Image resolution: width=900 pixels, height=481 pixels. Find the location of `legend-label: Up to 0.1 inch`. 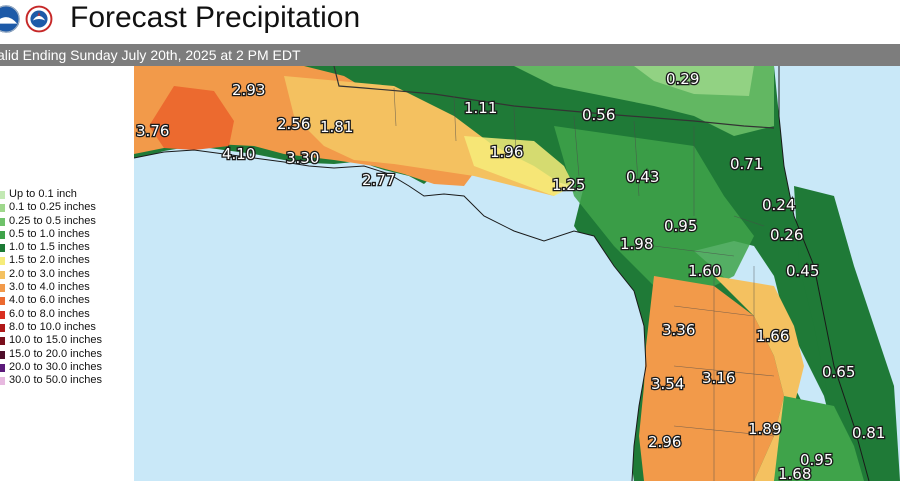

legend-label: Up to 0.1 inch is located at coordinates (43, 194).